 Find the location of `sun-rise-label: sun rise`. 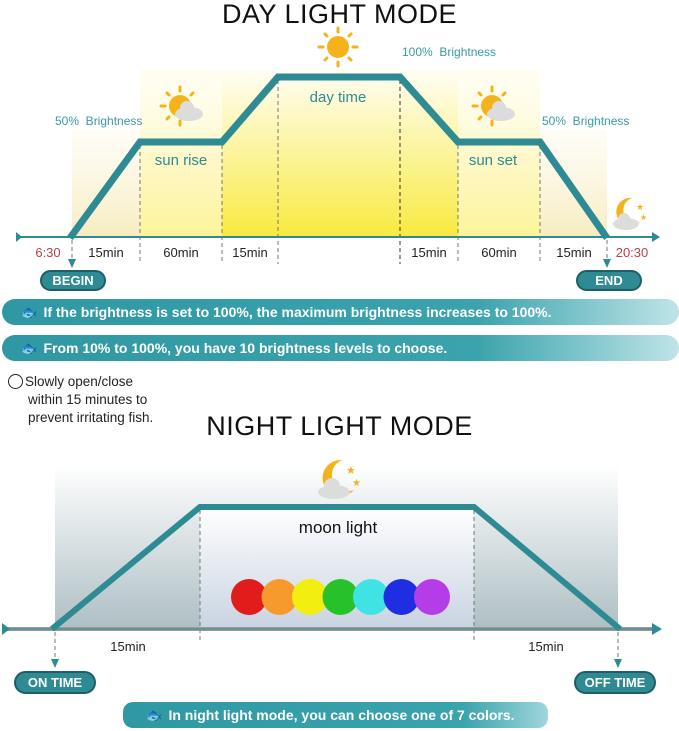

sun-rise-label: sun rise is located at coordinates (181, 160).